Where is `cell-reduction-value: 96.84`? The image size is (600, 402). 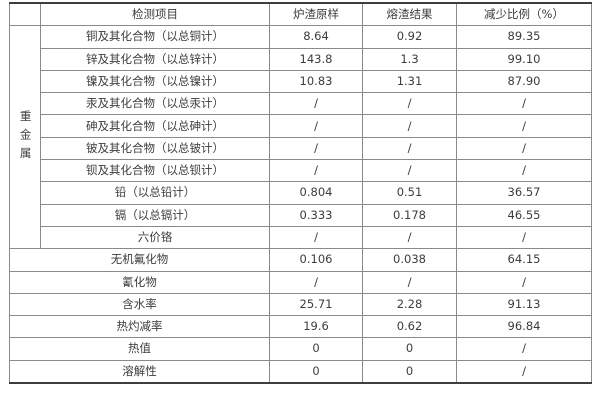
cell-reduction-value: 96.84 is located at coordinates (524, 327).